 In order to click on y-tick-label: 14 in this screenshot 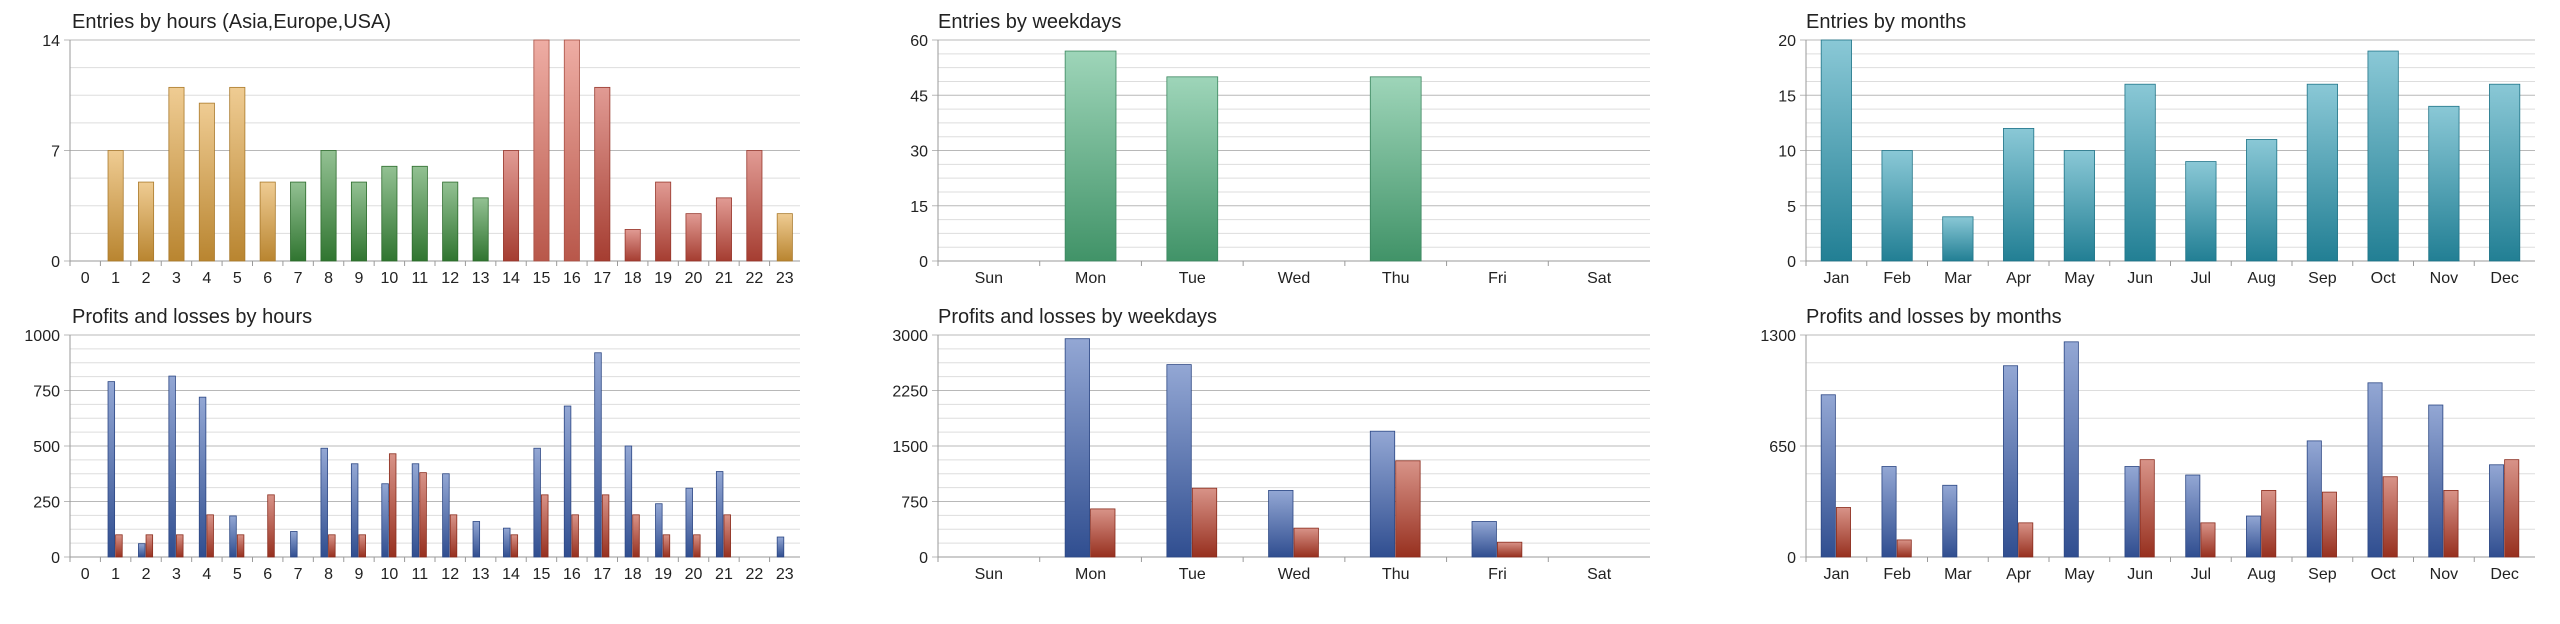, I will do `click(51, 41)`.